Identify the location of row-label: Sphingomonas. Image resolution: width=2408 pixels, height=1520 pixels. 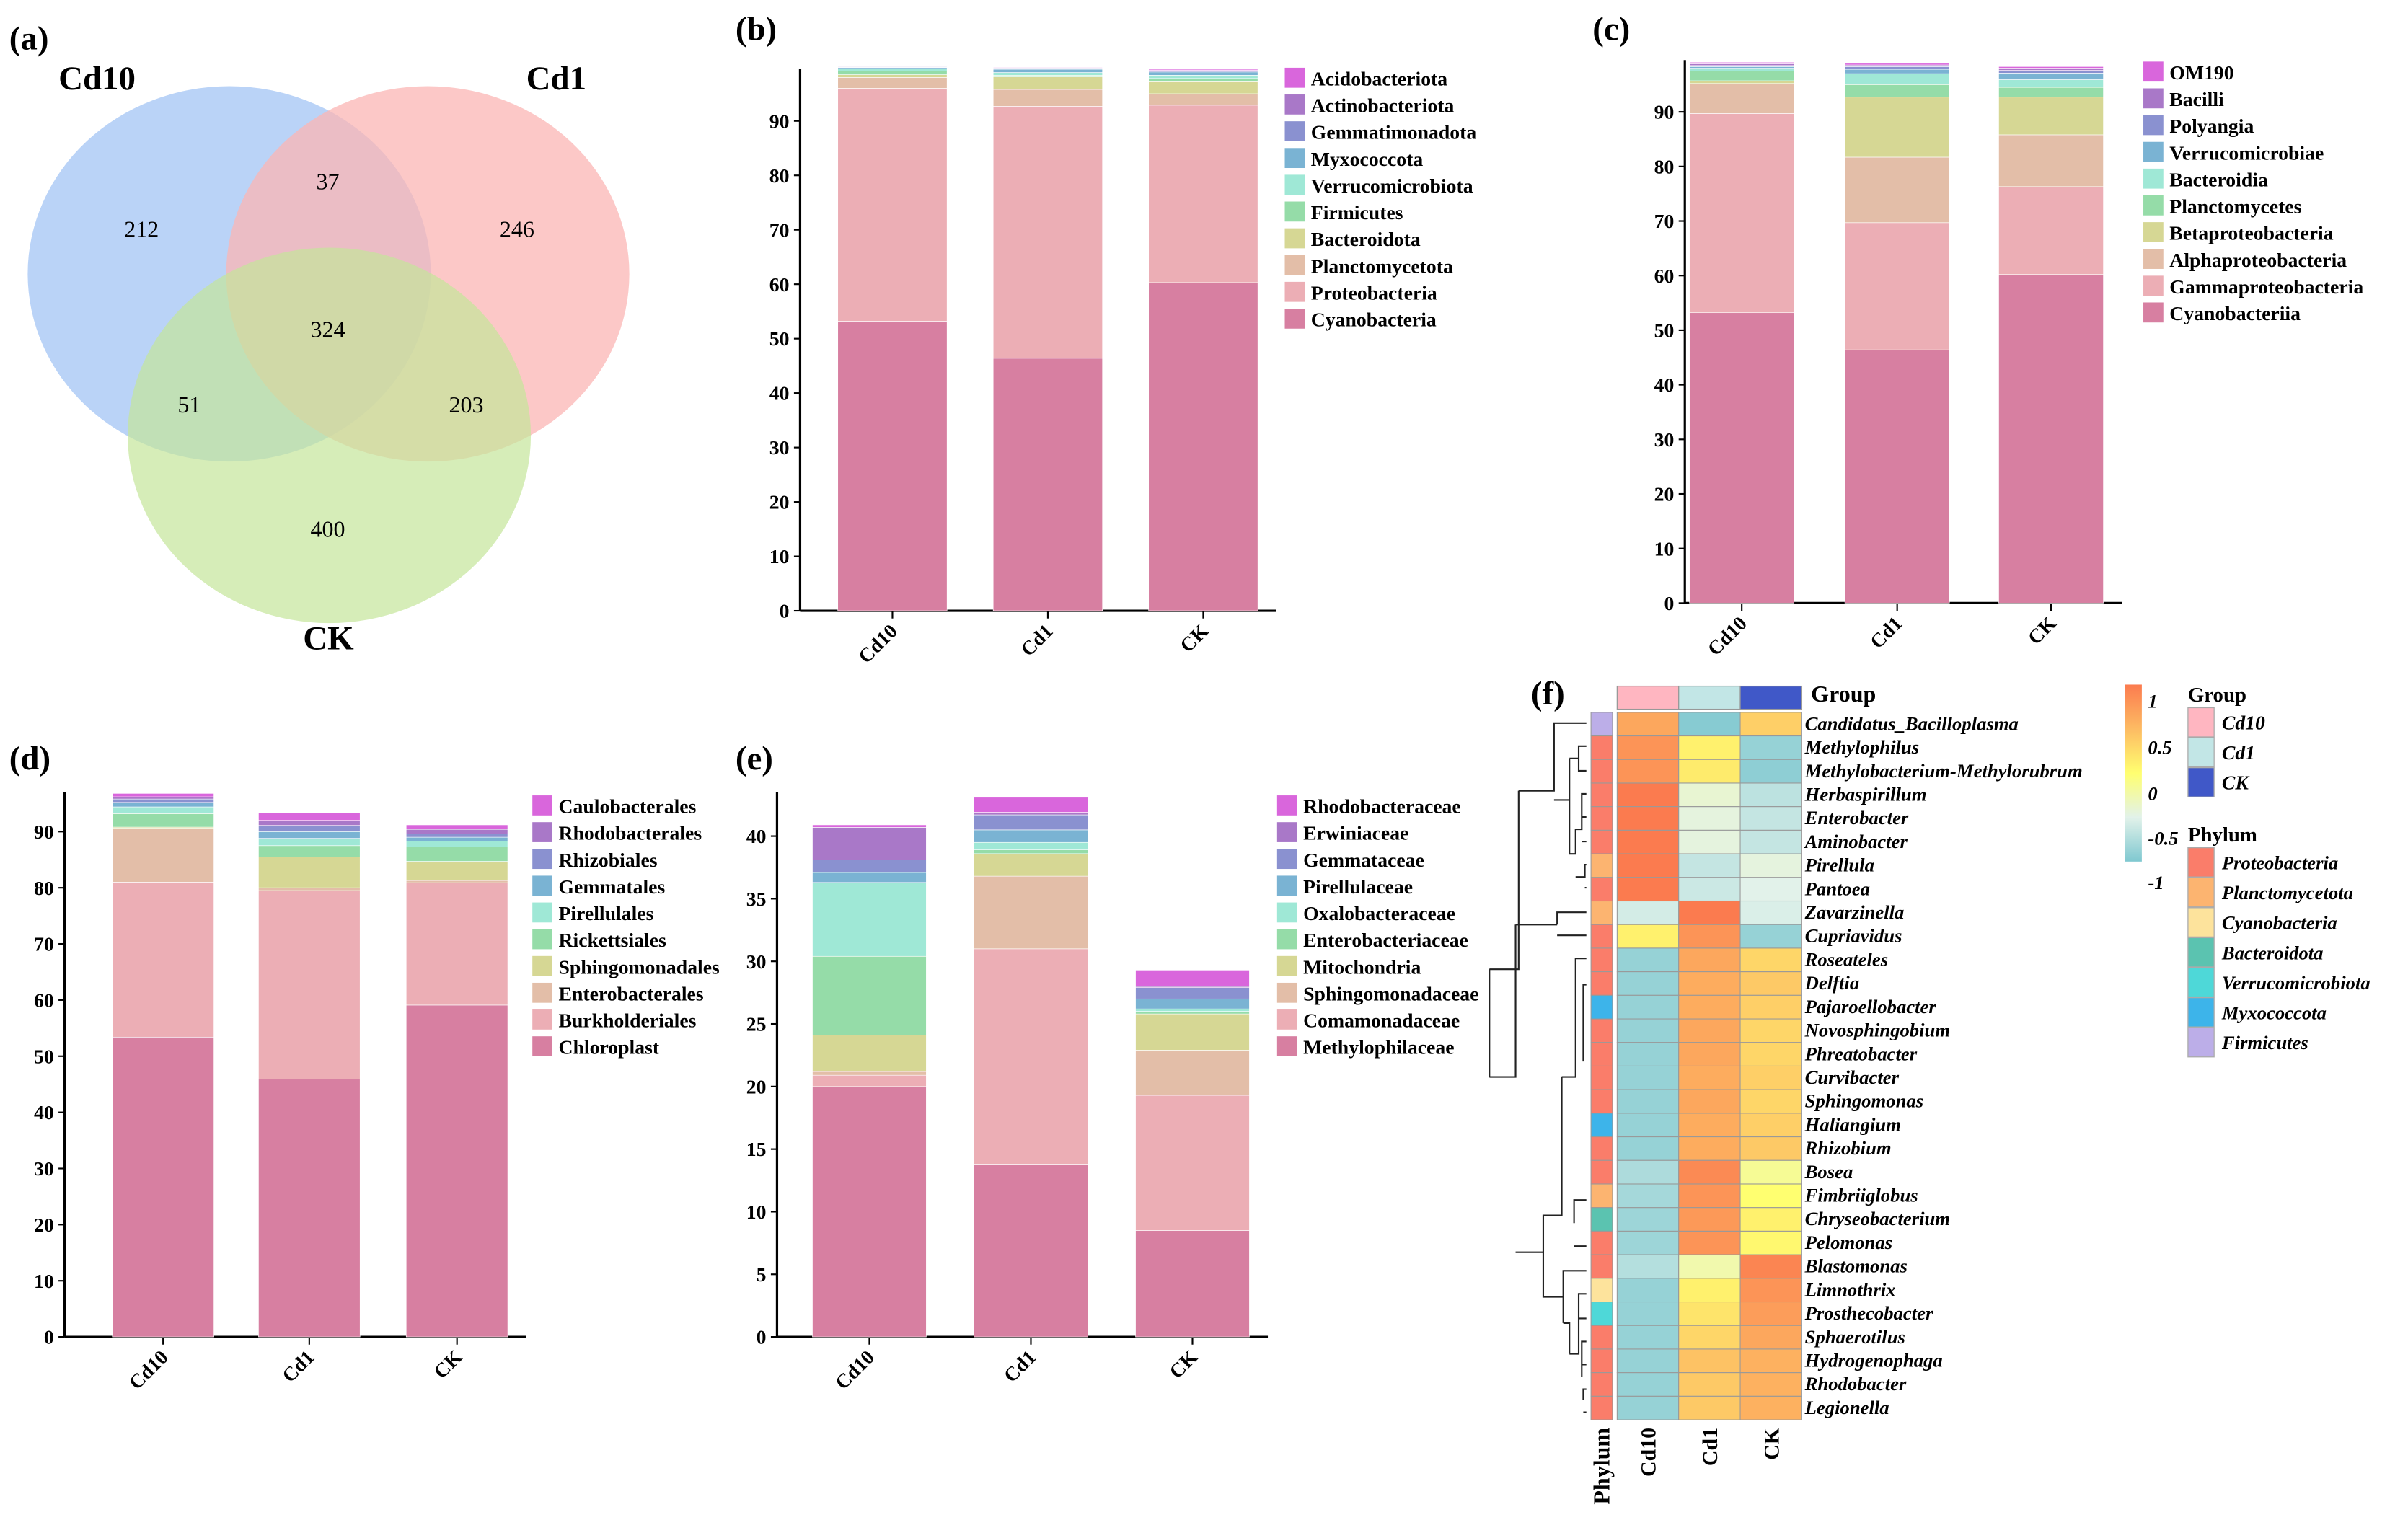
(1864, 1101).